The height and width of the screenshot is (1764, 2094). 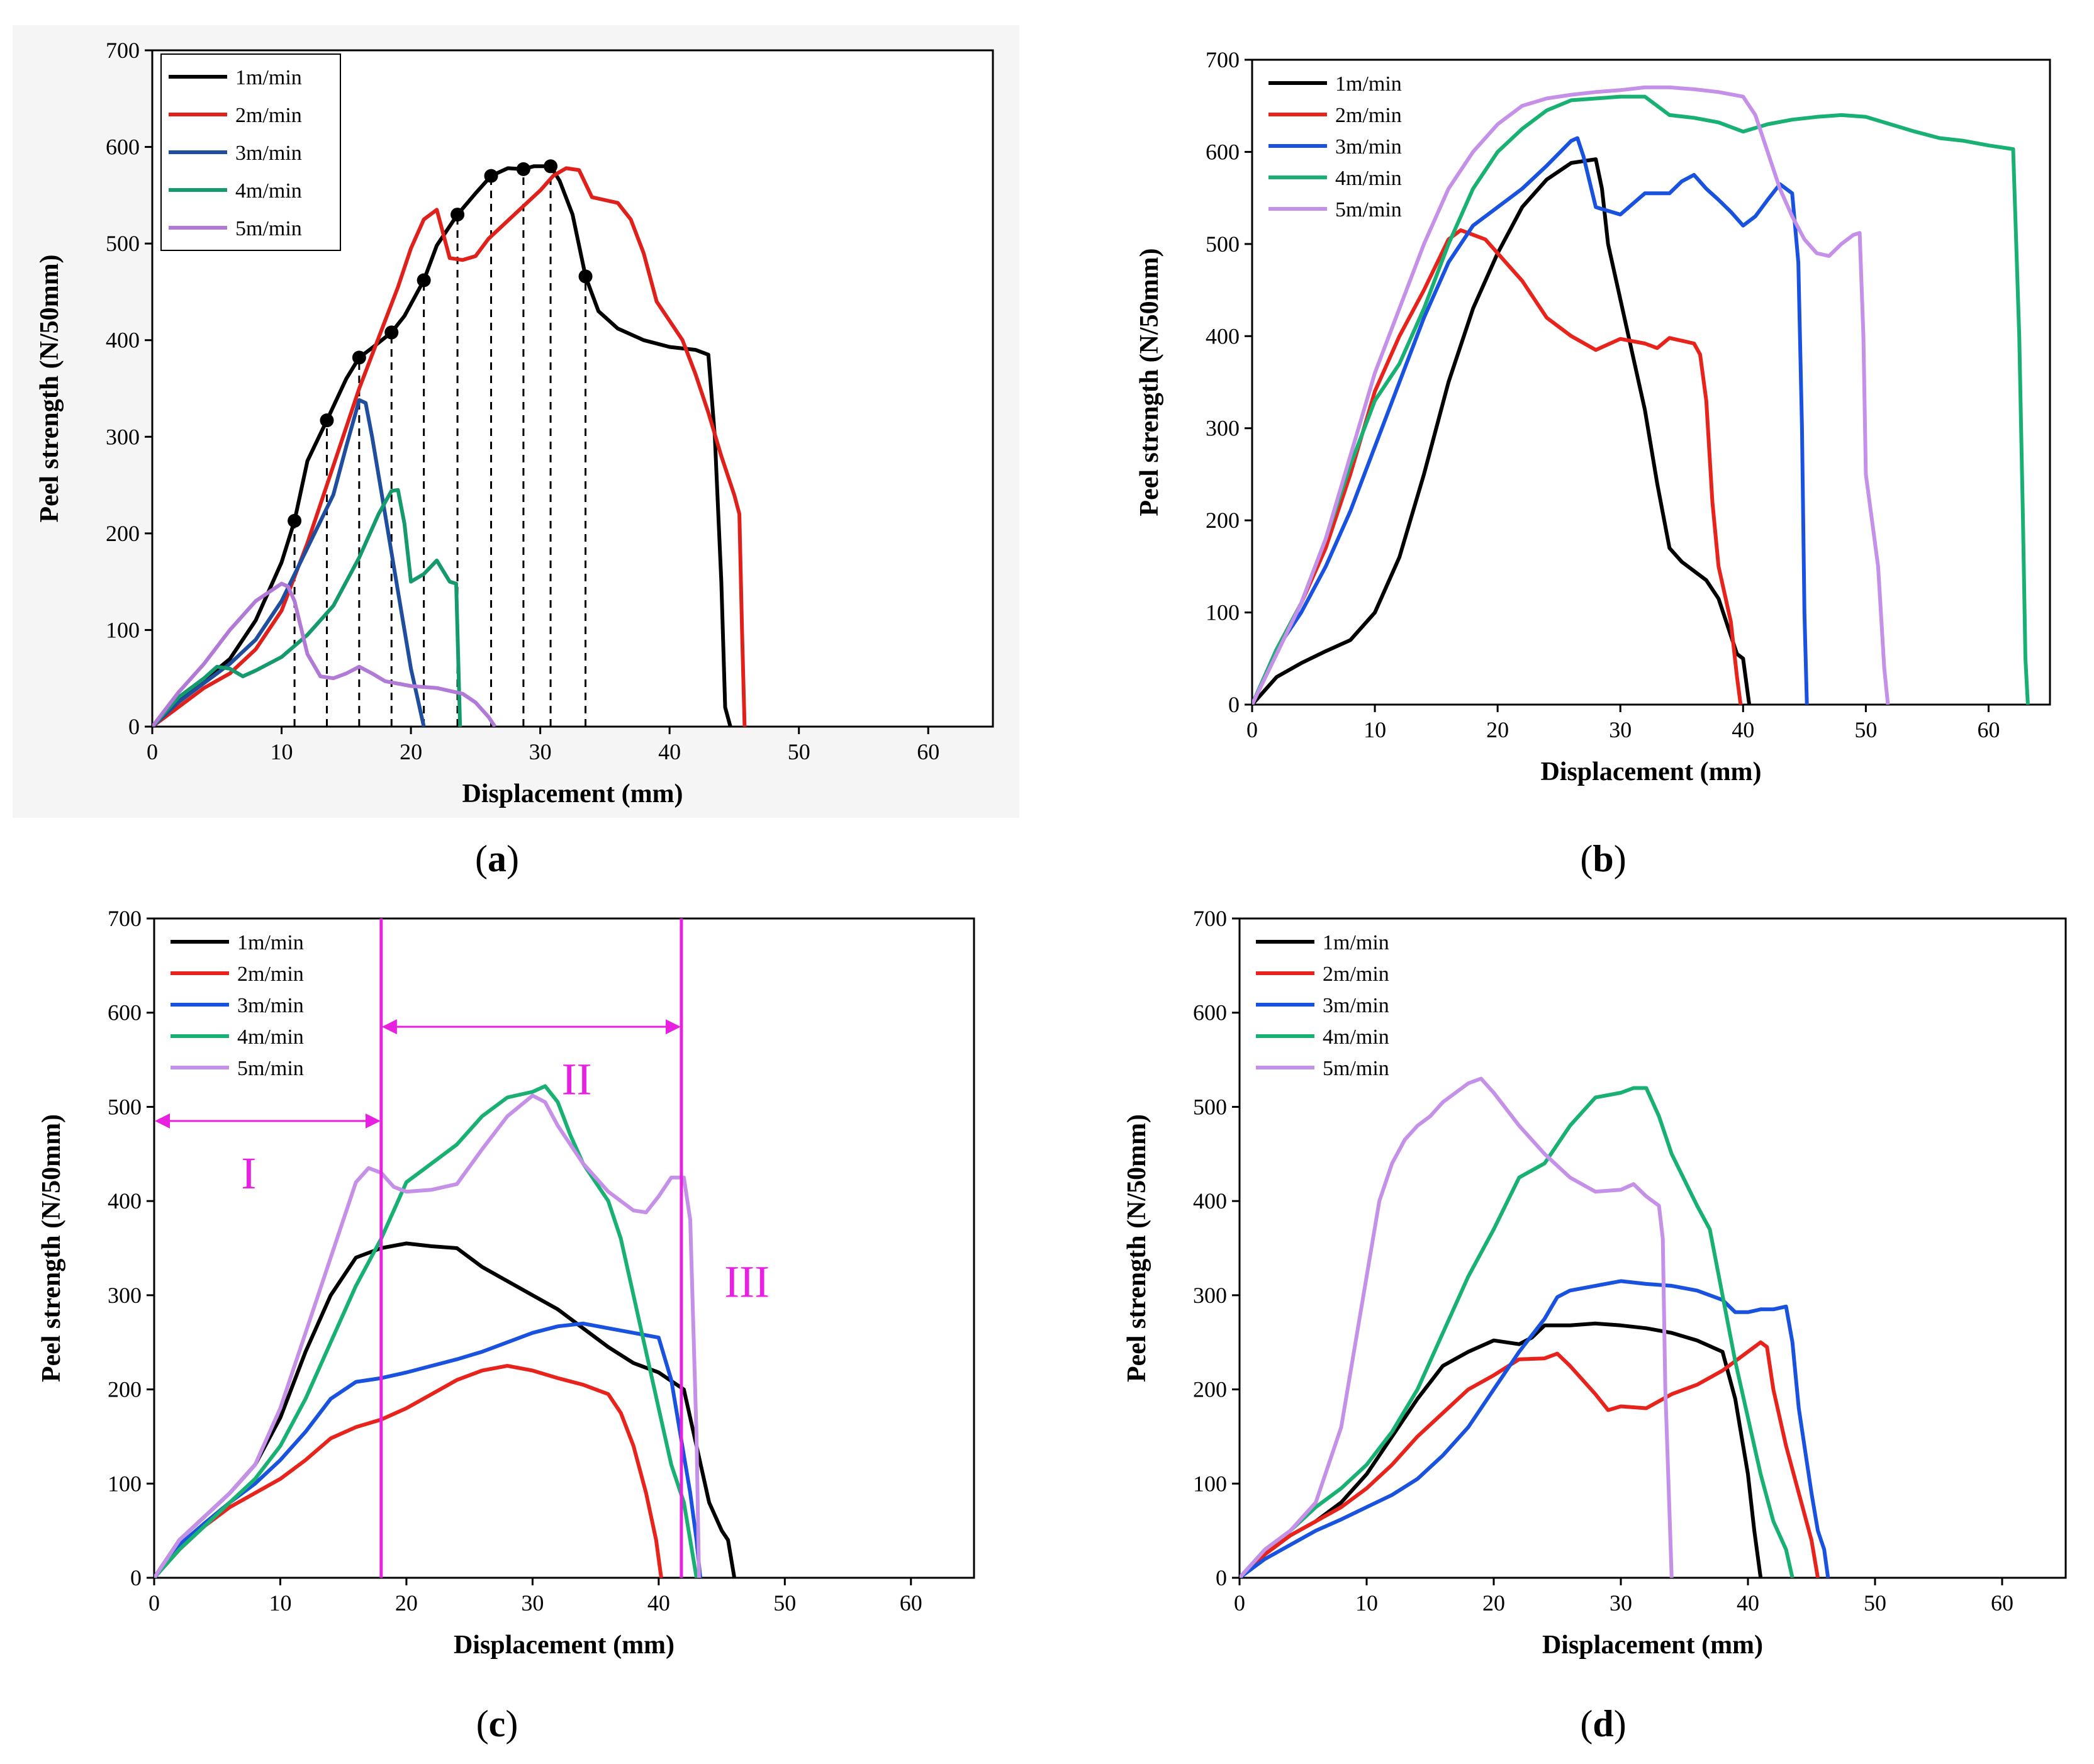 What do you see at coordinates (248, 1173) in the screenshot?
I see `region-label-I: I` at bounding box center [248, 1173].